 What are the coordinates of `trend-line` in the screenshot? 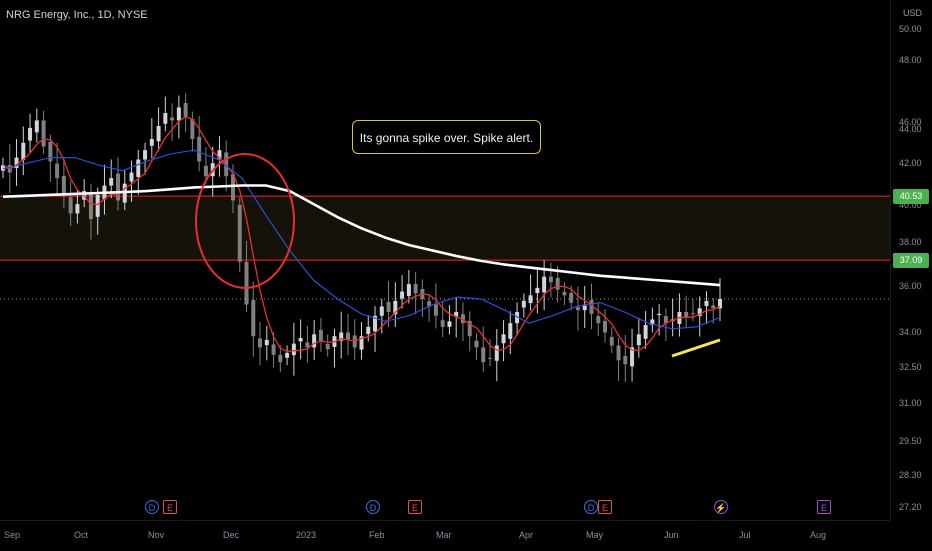 It's located at (696, 348).